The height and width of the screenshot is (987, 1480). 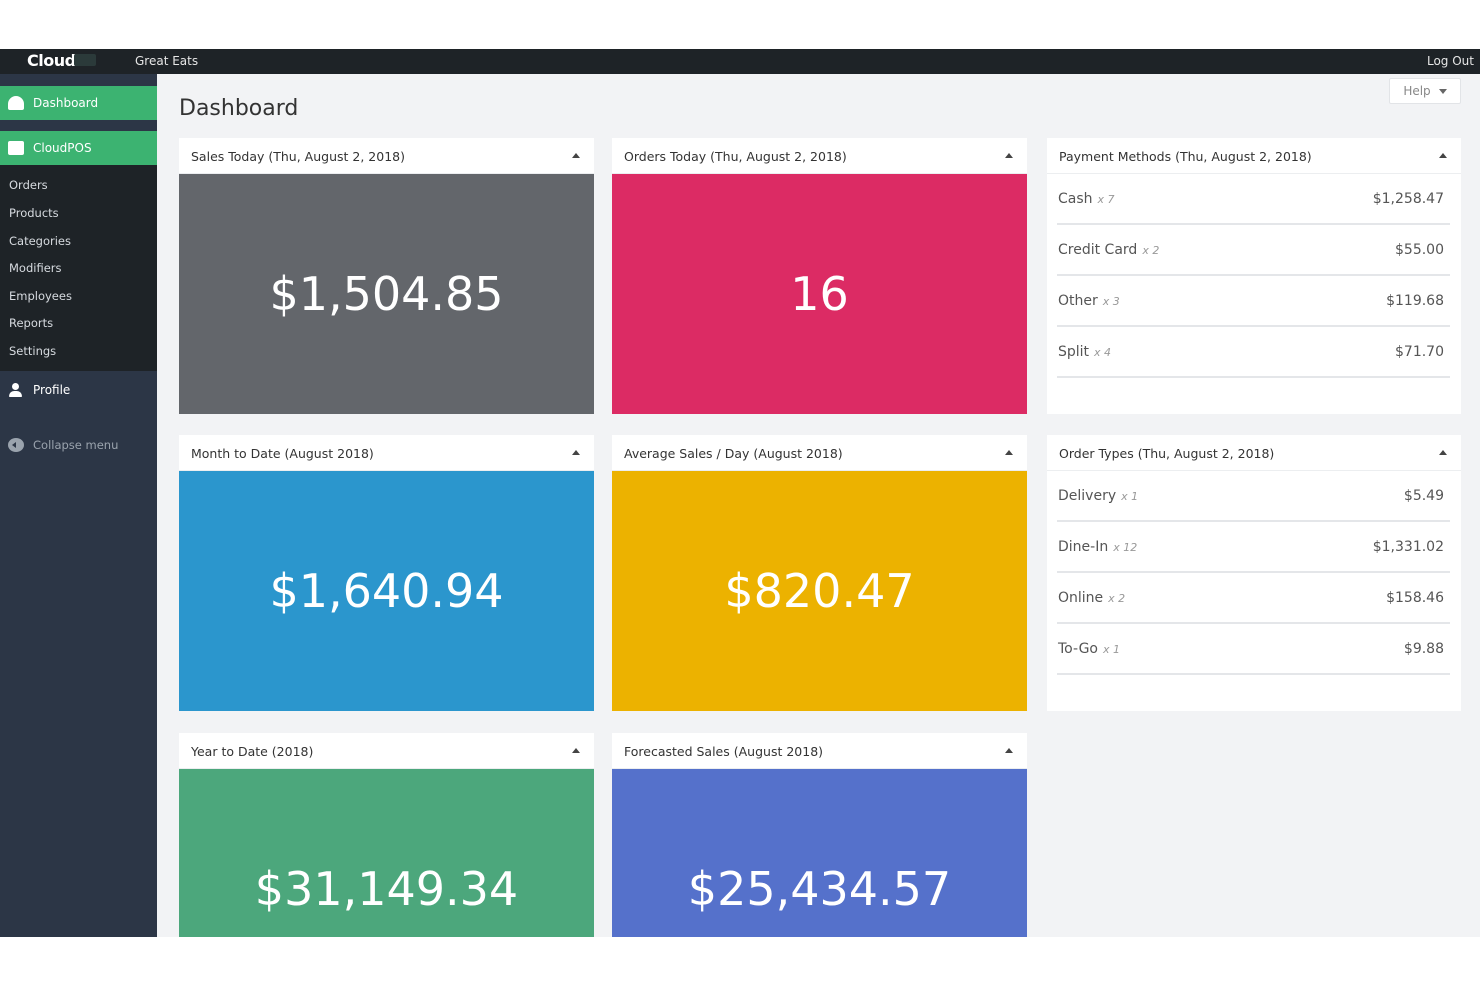 I want to click on row-label-text: Delivery, so click(x=1087, y=496).